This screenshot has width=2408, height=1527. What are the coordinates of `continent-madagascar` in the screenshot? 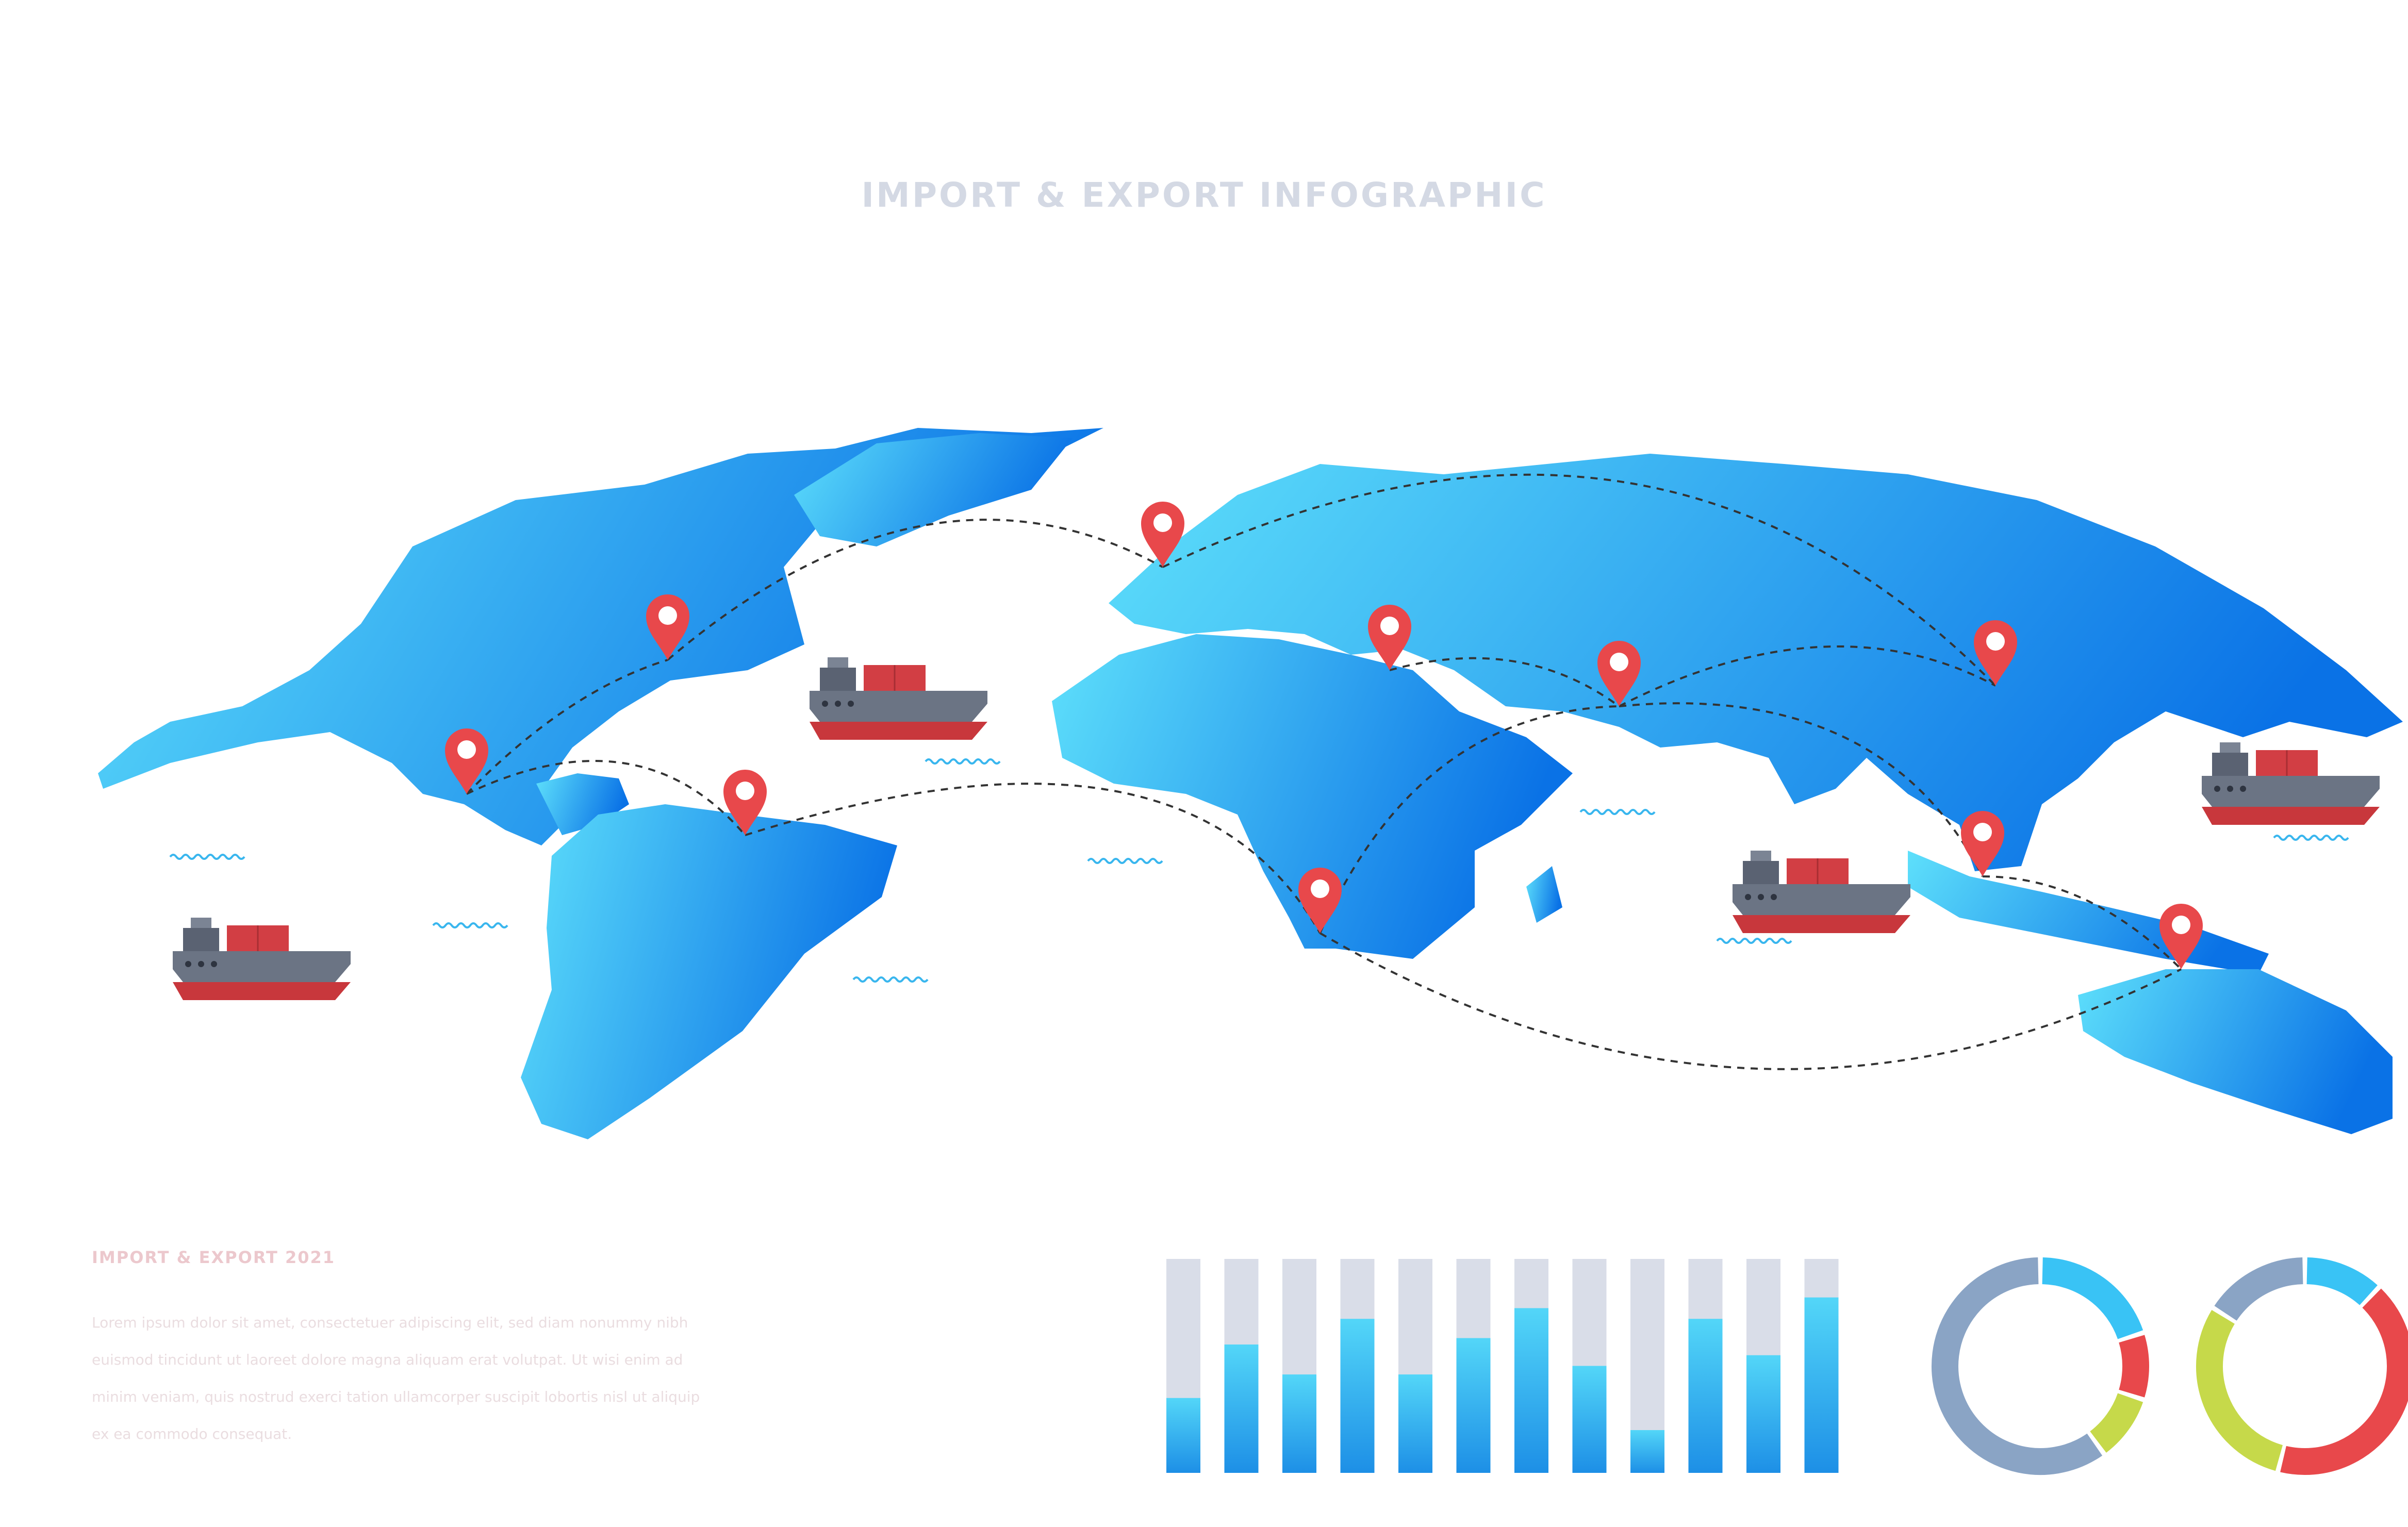 It's located at (1544, 894).